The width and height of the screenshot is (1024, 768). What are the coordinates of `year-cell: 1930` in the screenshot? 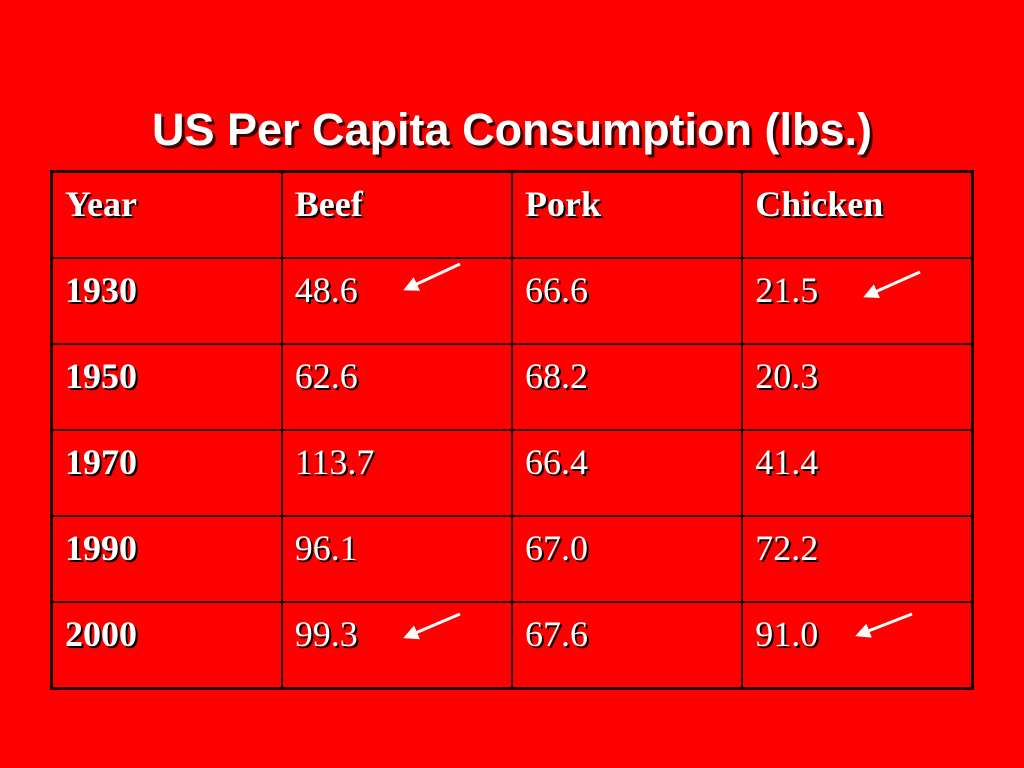 It's located at (166, 301).